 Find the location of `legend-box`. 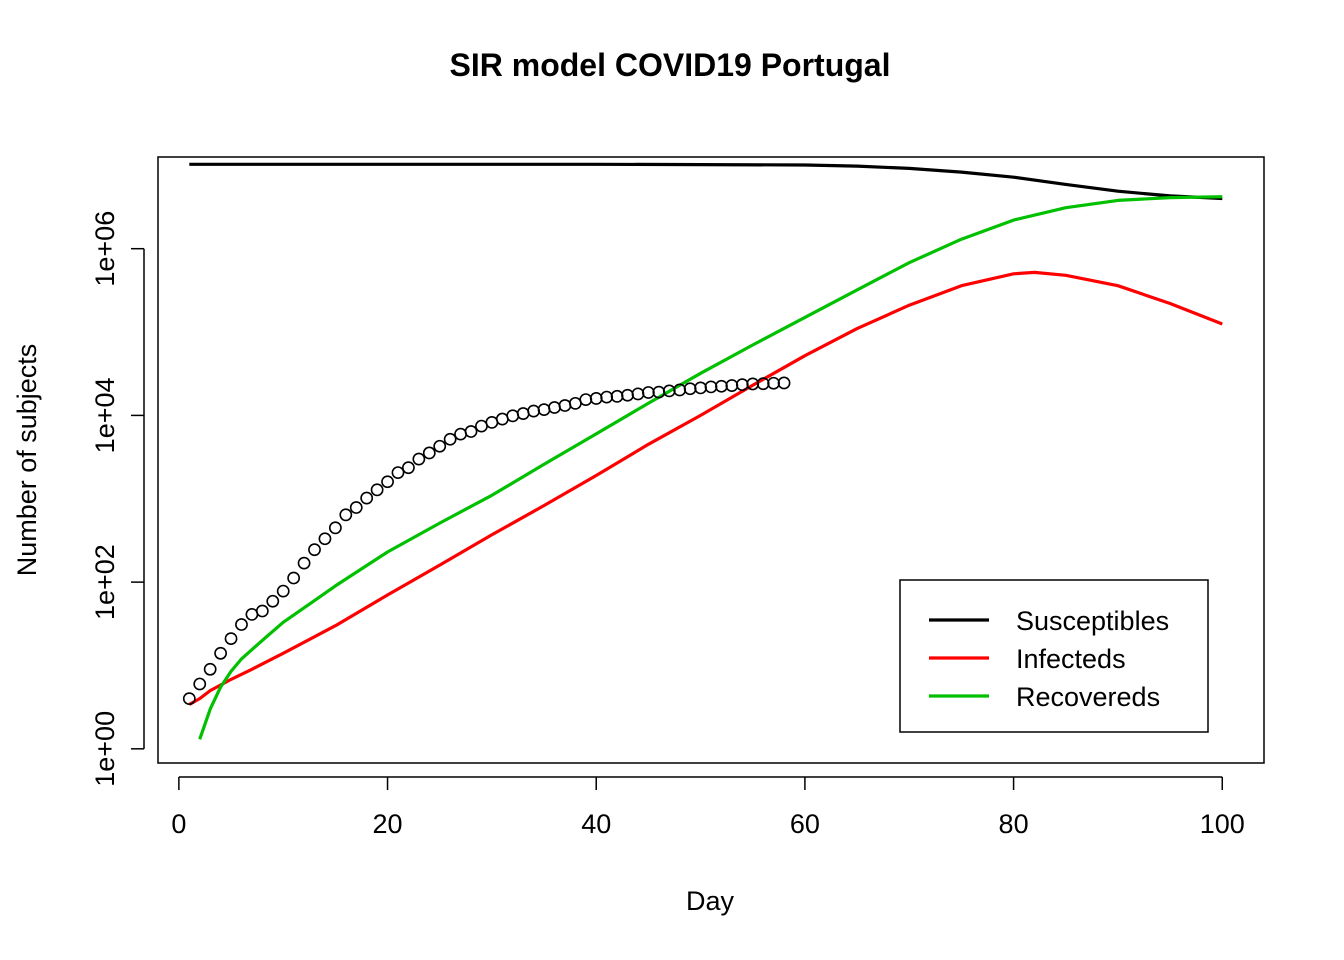

legend-box is located at coordinates (1054, 656).